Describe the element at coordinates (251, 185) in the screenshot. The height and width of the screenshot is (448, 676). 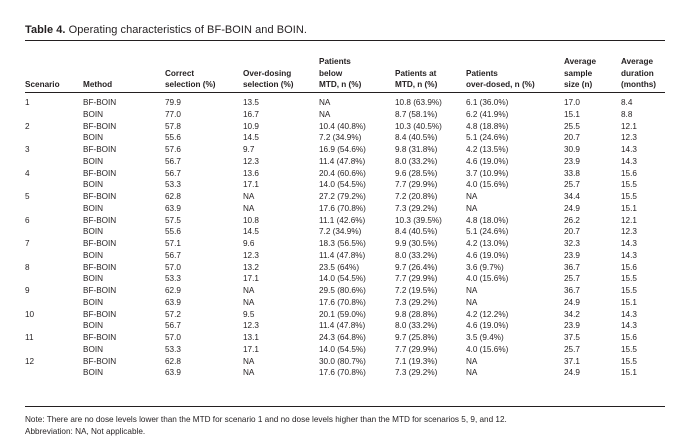
I see `cell-over-dosing-selection: 17.1` at that location.